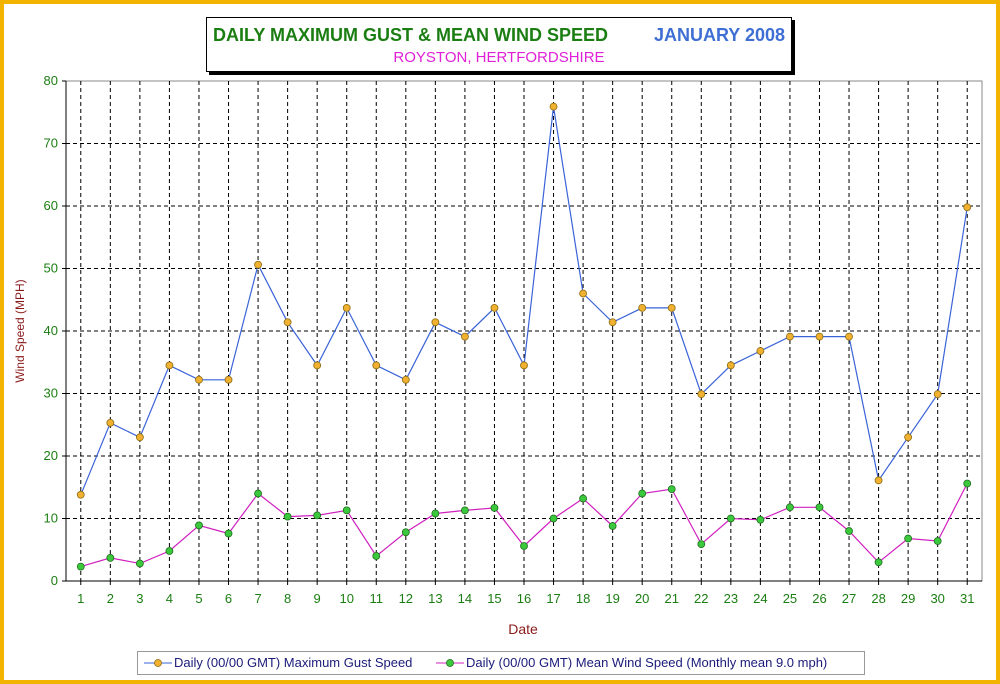 This screenshot has height=684, width=1000. Describe the element at coordinates (583, 598) in the screenshot. I see `x-tick-label: 18` at that location.